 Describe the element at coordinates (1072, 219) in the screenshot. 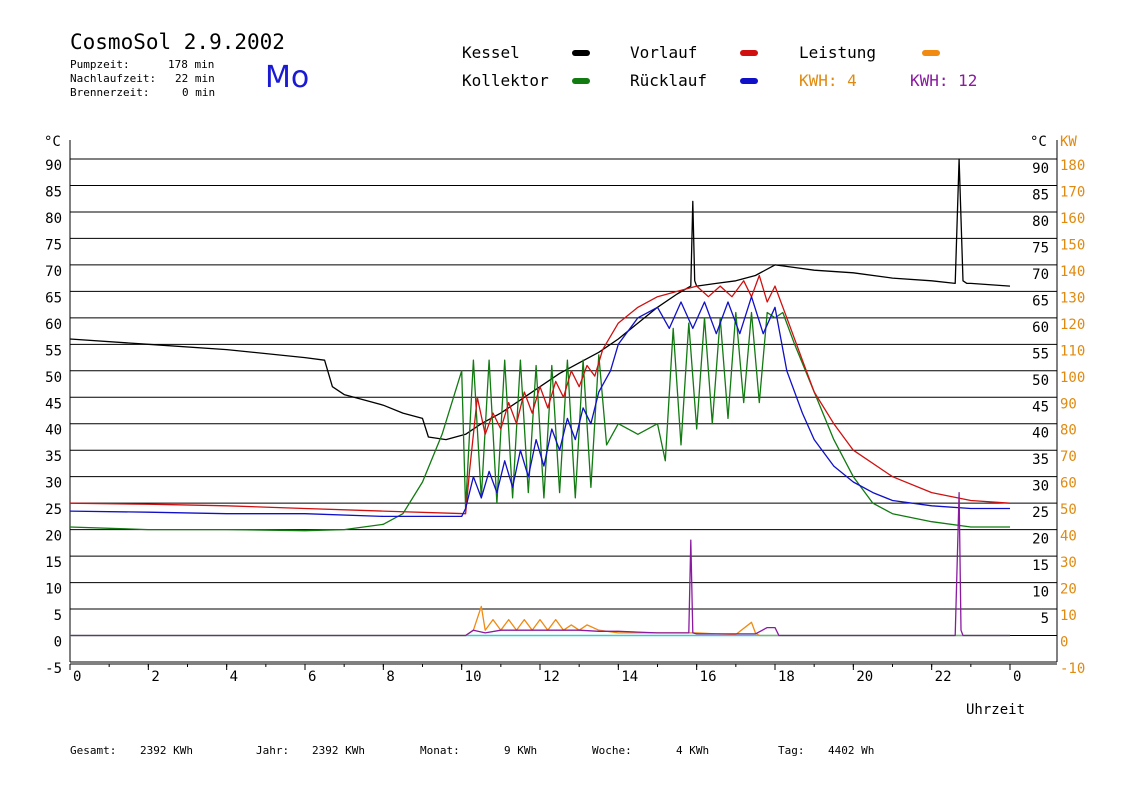

I see `y-kw-tick-label: 160` at that location.